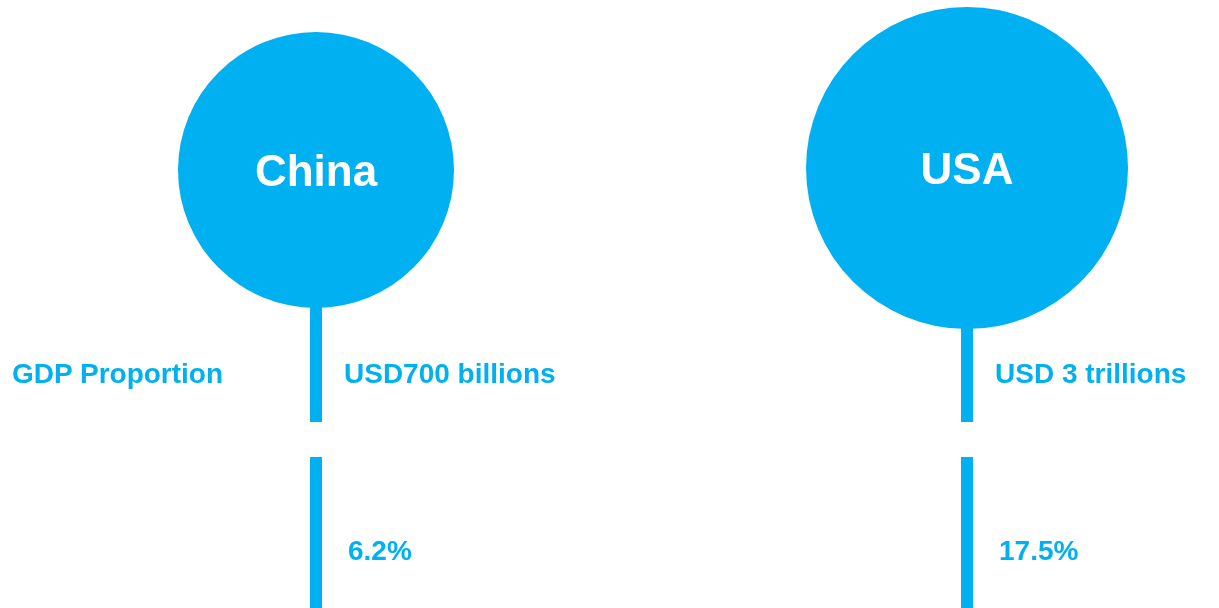 The width and height of the screenshot is (1219, 608). Describe the element at coordinates (1039, 550) in the screenshot. I see `data-label: 17.5%` at that location.